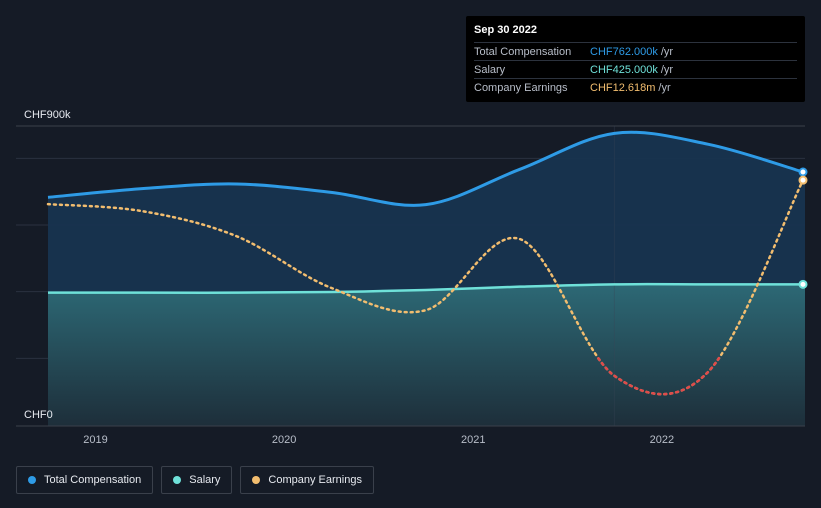 The width and height of the screenshot is (821, 508). What do you see at coordinates (93, 480) in the screenshot?
I see `legend-label: Total Compensation` at bounding box center [93, 480].